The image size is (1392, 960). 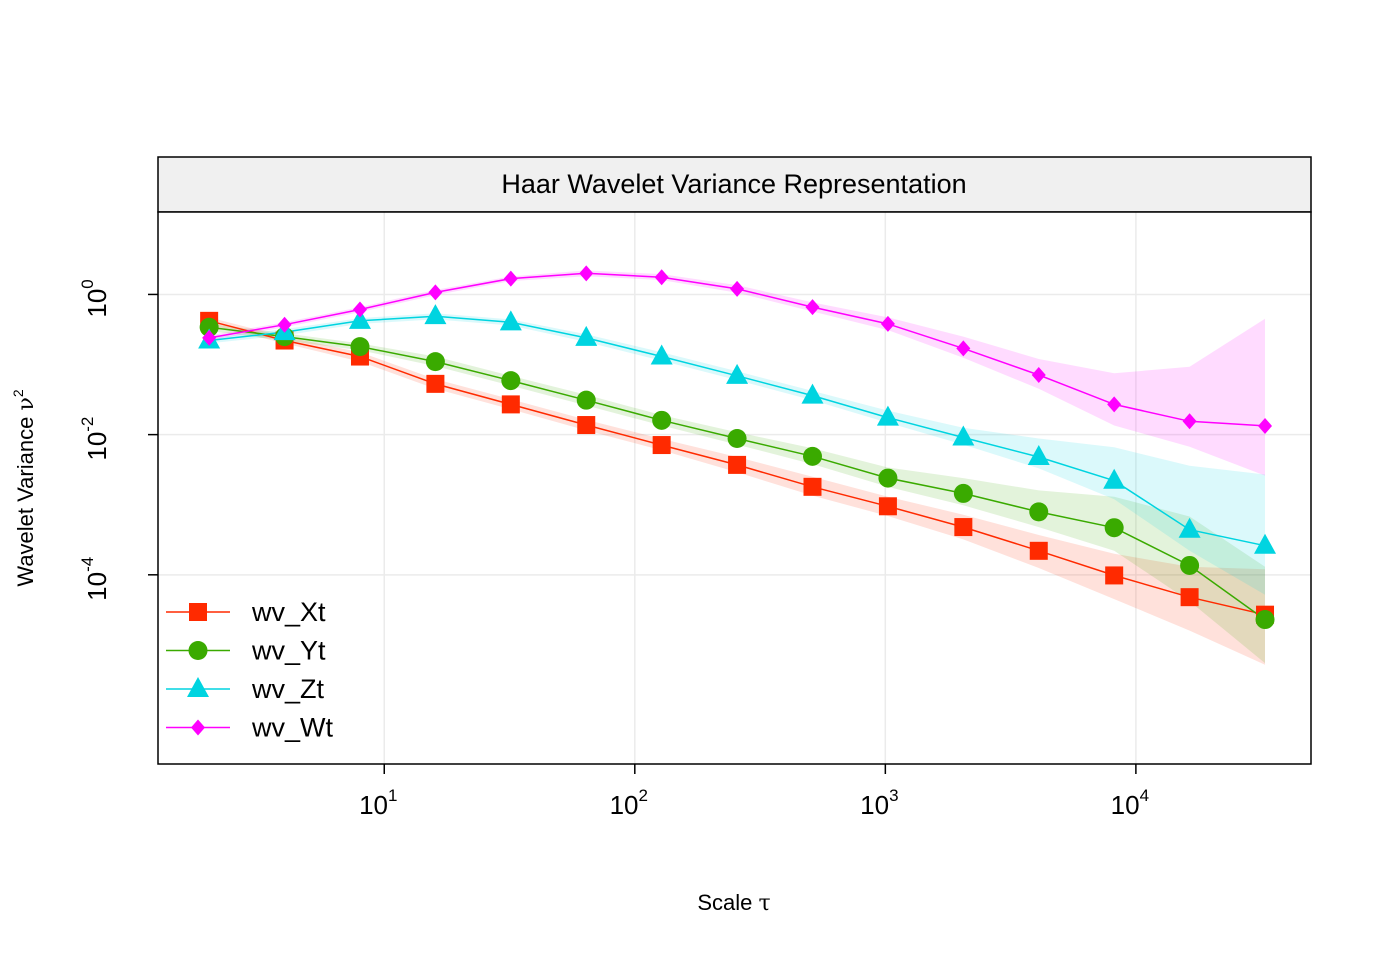 I want to click on chart-title-strip, so click(x=734, y=184).